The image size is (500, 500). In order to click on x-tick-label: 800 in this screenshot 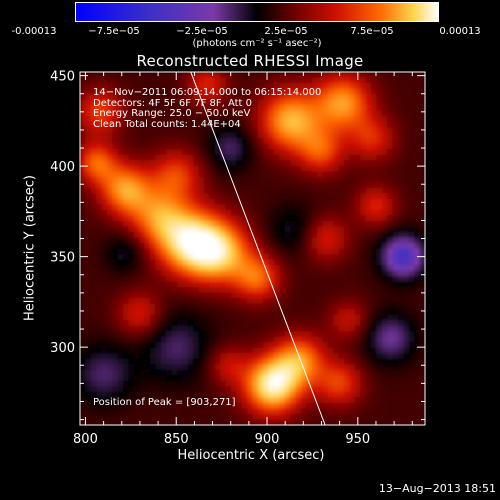, I will do `click(85, 439)`.